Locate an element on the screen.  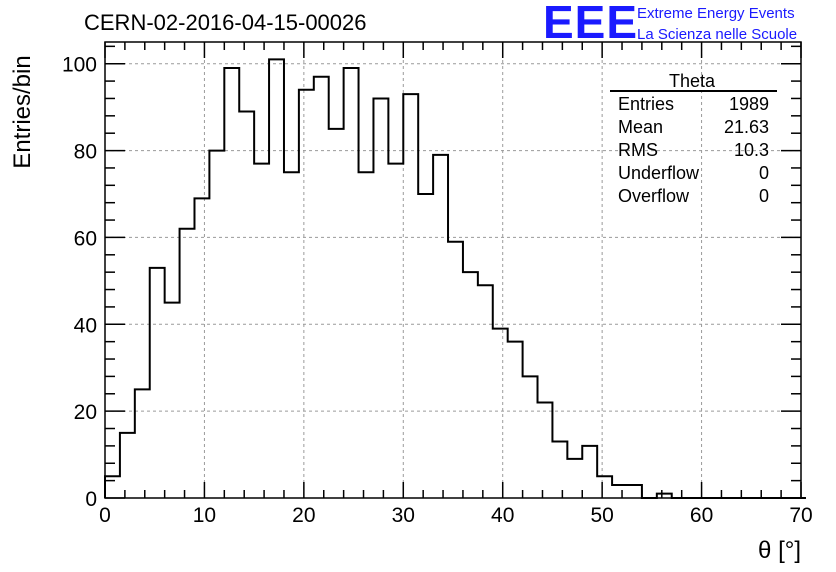
stats-row-label: Overflow is located at coordinates (654, 196).